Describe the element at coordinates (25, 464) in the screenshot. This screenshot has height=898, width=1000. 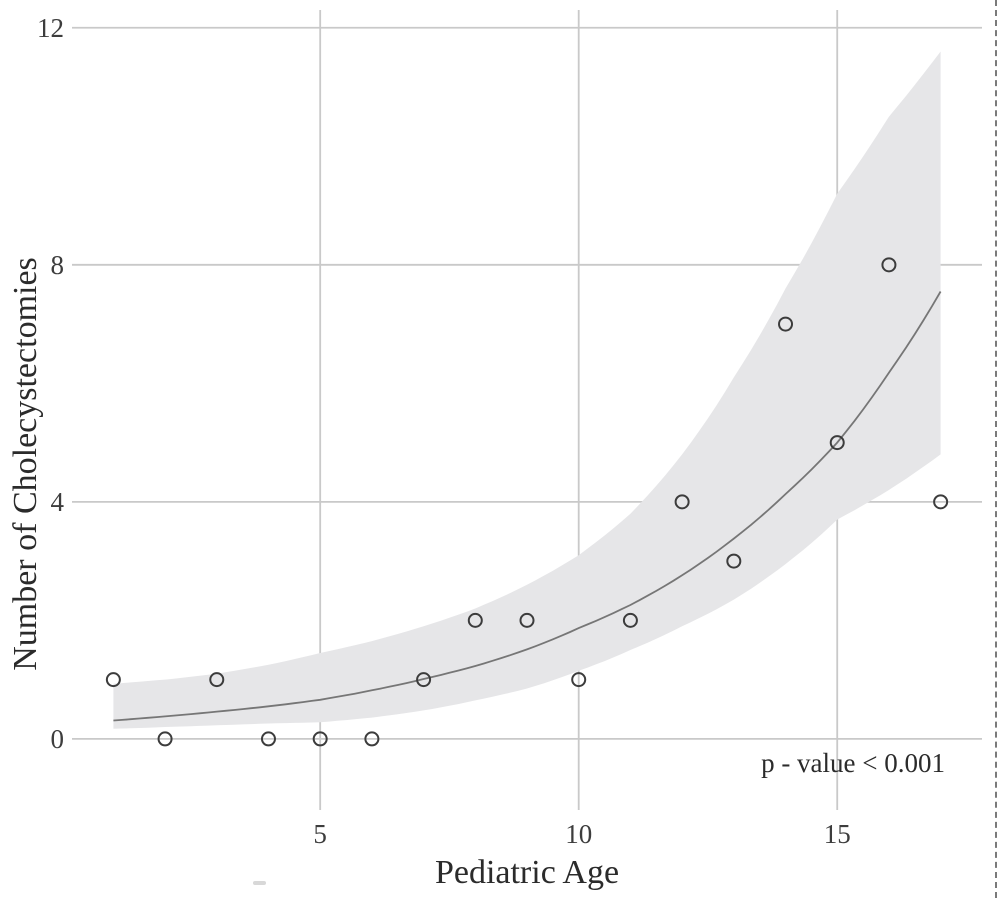
I see `y-axis-label: Number of Cholecystectomies` at that location.